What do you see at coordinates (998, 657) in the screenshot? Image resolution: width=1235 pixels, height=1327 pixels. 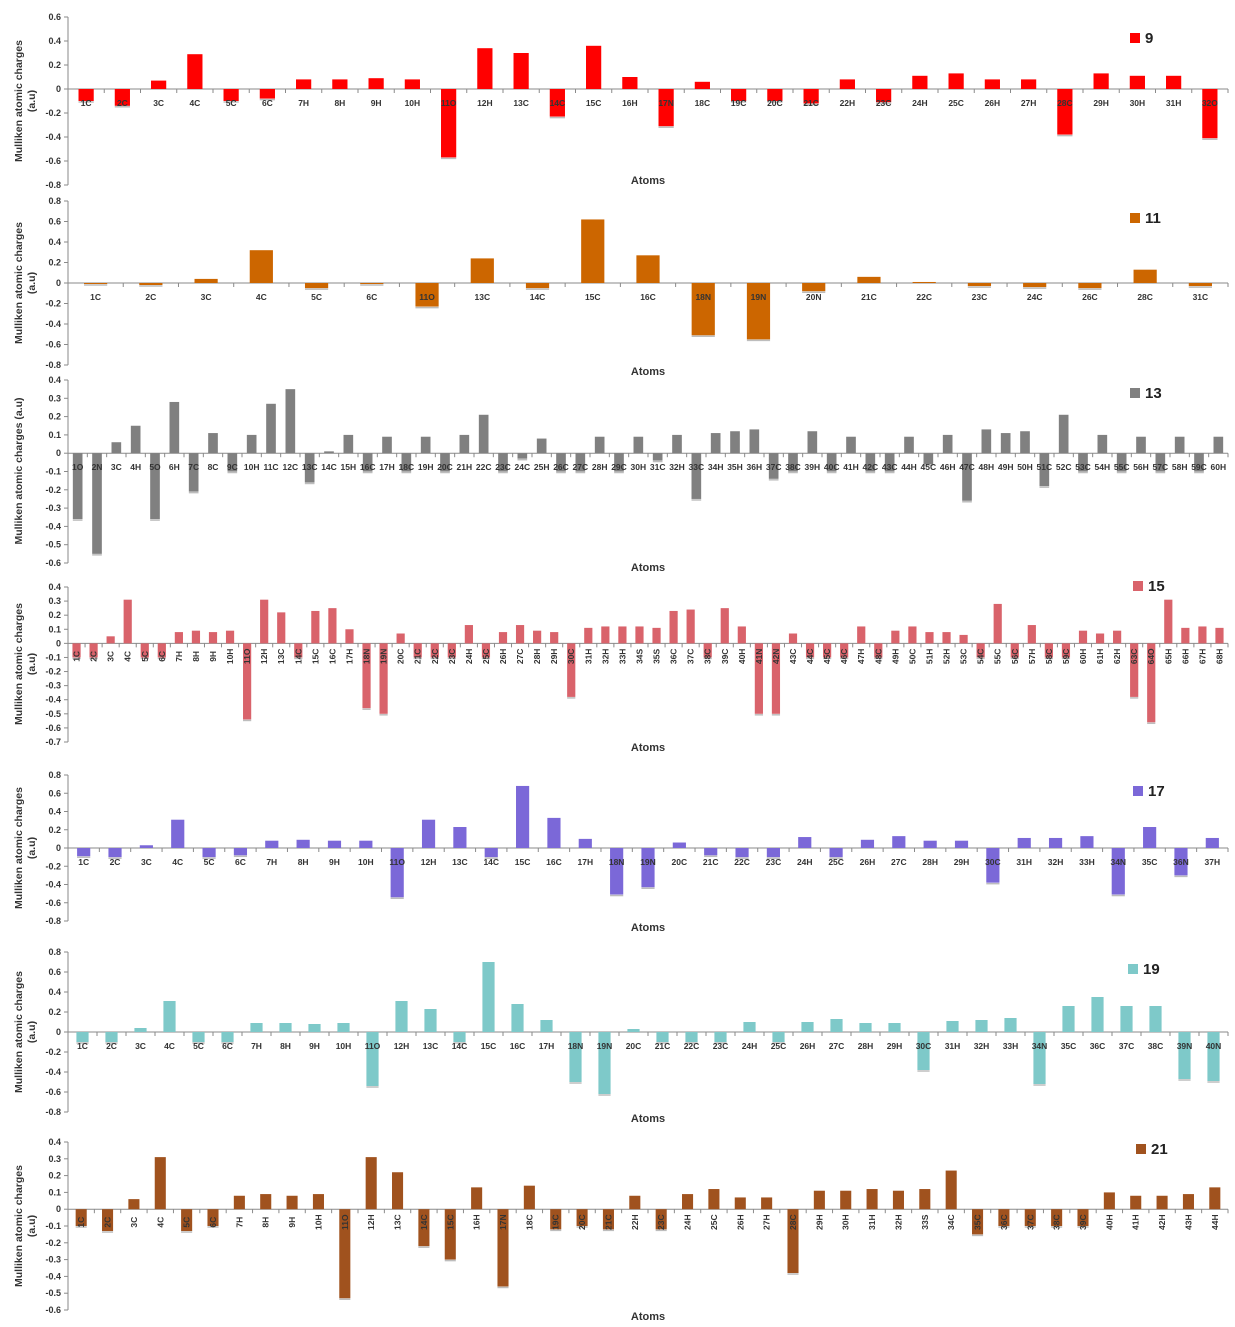 I see `category-label: 55C` at bounding box center [998, 657].